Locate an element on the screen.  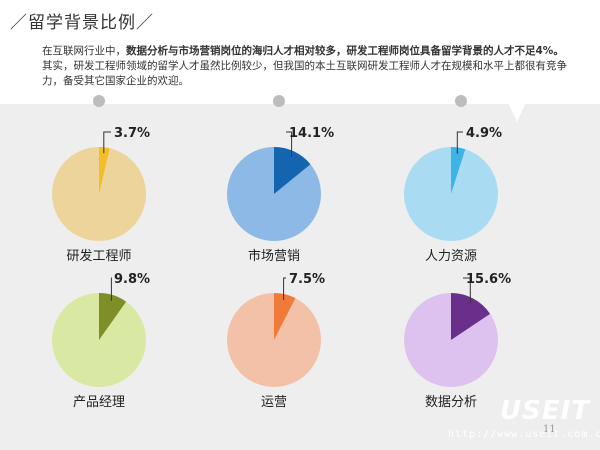
pie-value-label: 4.9% is located at coordinates (484, 133).